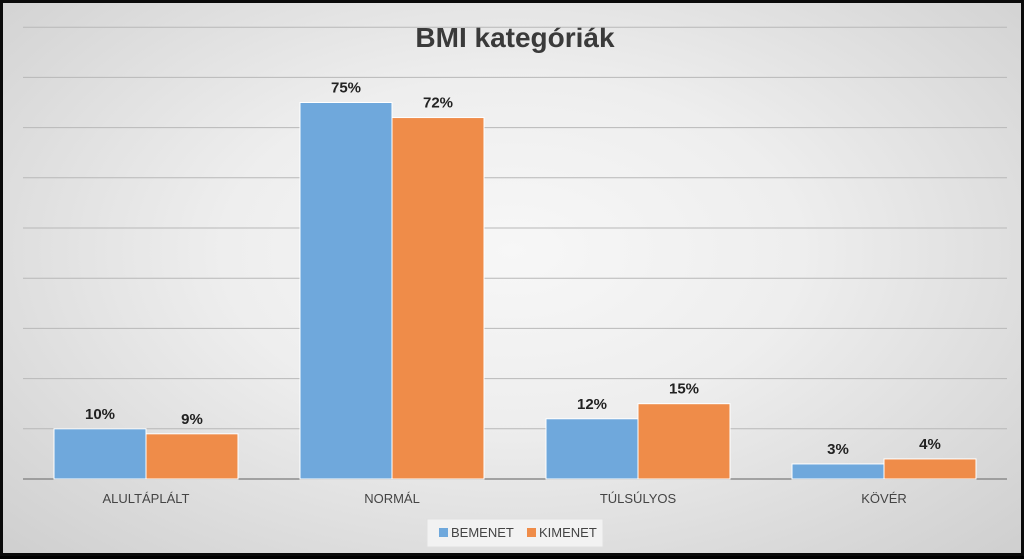 The height and width of the screenshot is (559, 1024). I want to click on legend-label-kimenet: KIMENET, so click(568, 532).